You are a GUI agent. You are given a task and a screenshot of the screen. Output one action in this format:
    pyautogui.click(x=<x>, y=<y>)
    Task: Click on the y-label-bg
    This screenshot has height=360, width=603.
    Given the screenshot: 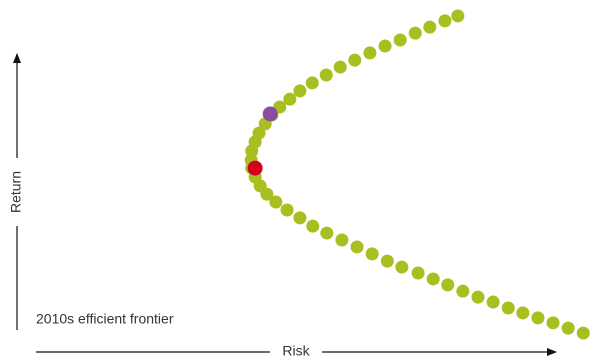 What is the action you would take?
    pyautogui.click(x=17, y=192)
    